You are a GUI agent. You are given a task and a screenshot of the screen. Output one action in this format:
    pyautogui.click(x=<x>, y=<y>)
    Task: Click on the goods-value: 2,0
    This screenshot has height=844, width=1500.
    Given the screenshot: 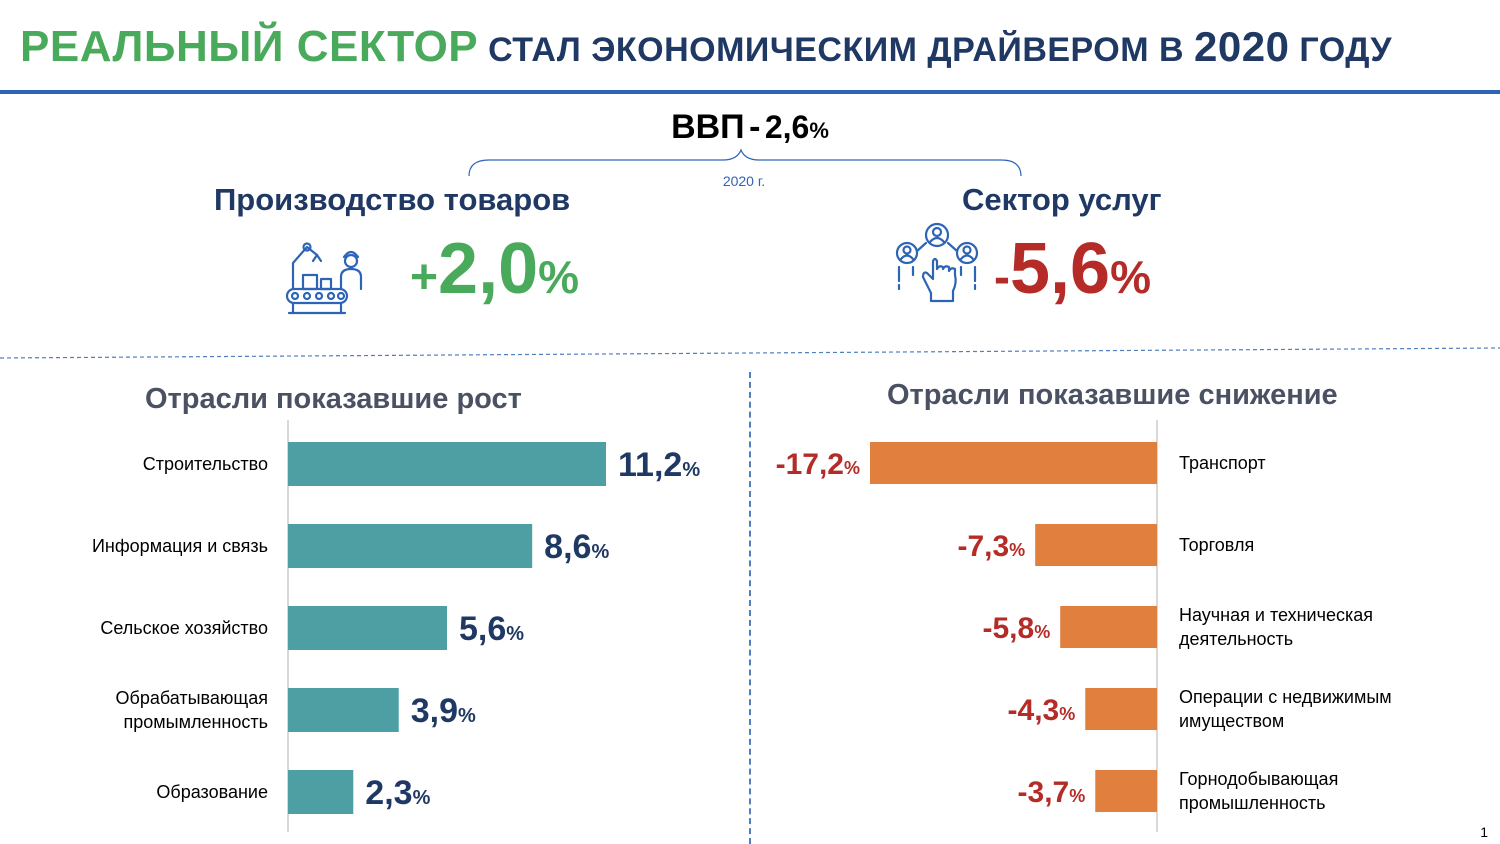 What is the action you would take?
    pyautogui.click(x=488, y=269)
    